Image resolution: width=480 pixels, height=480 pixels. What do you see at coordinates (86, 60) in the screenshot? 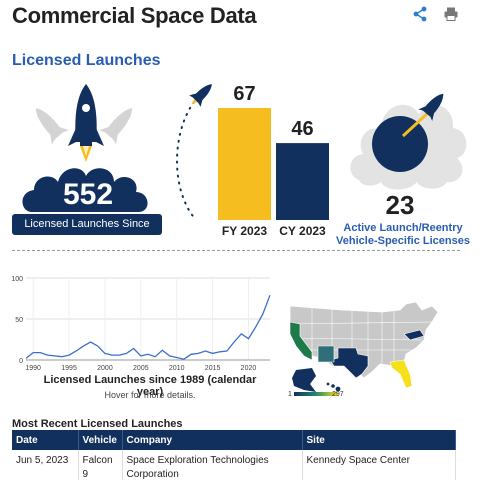
I see `section-title: Licensed Launches` at bounding box center [86, 60].